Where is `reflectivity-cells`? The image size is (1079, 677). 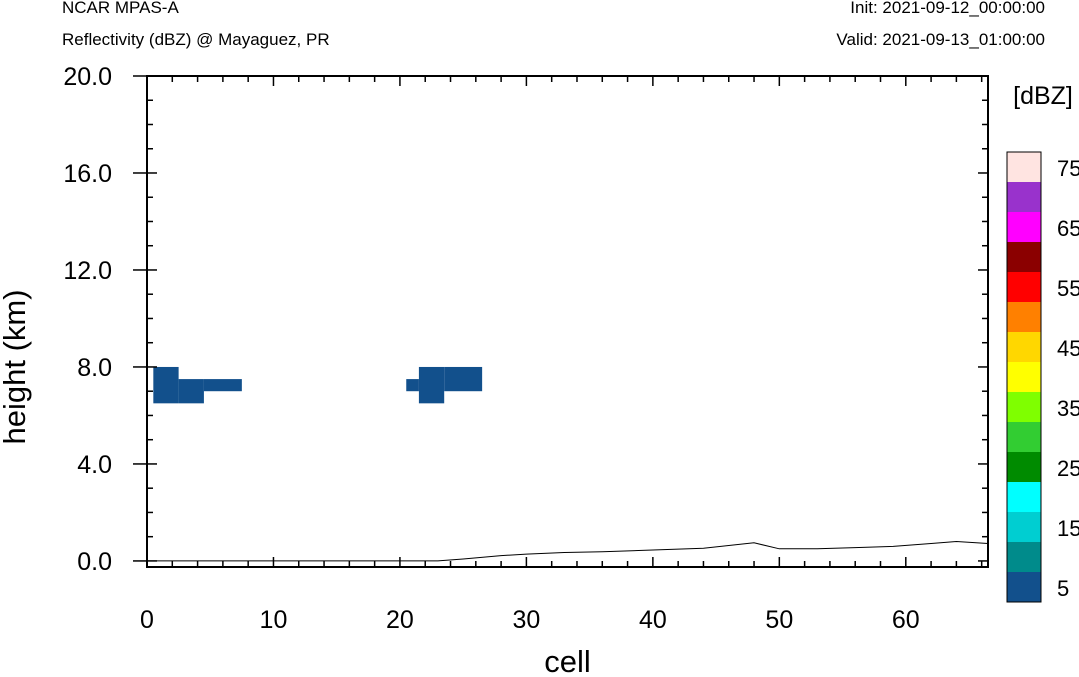
reflectivity-cells is located at coordinates (318, 385).